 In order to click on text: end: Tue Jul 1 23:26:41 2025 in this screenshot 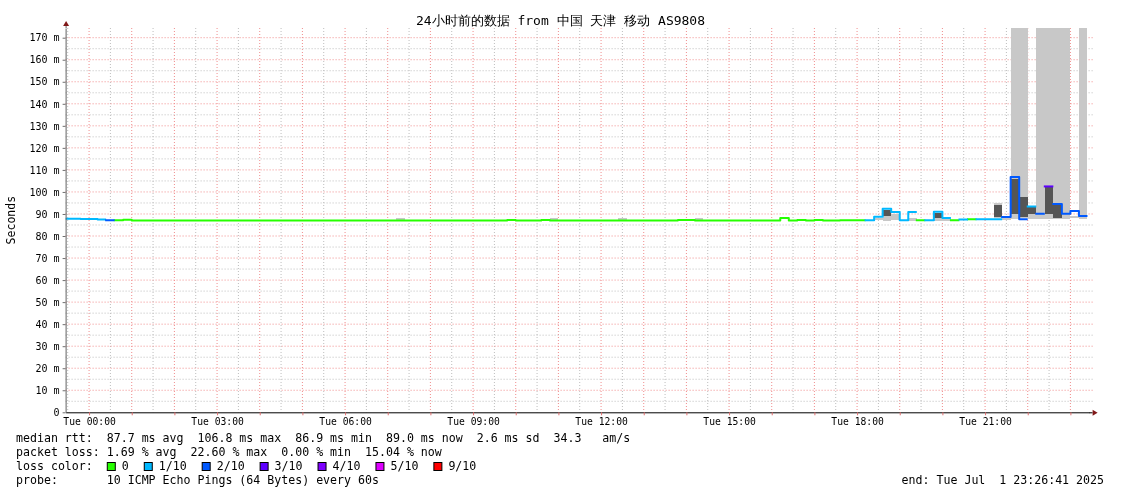, I will do `click(1003, 480)`.